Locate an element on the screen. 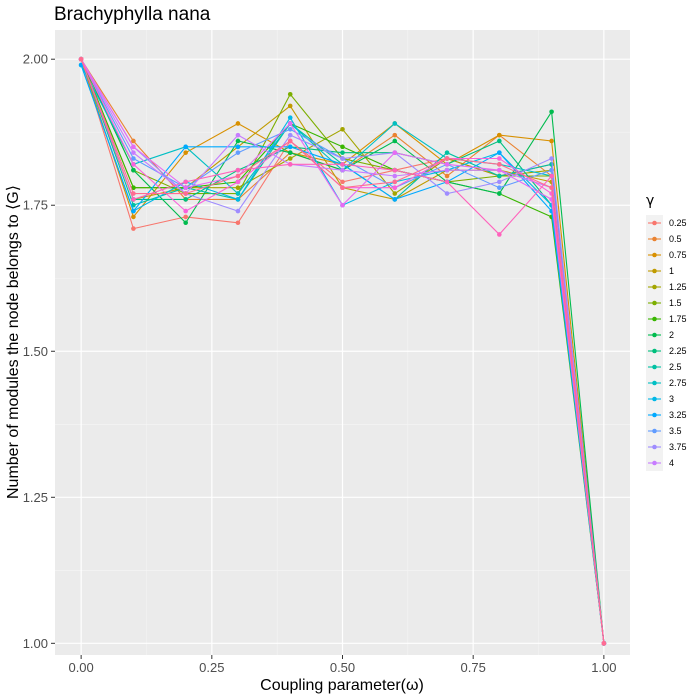  legend-item: 0.5 is located at coordinates (664, 239).